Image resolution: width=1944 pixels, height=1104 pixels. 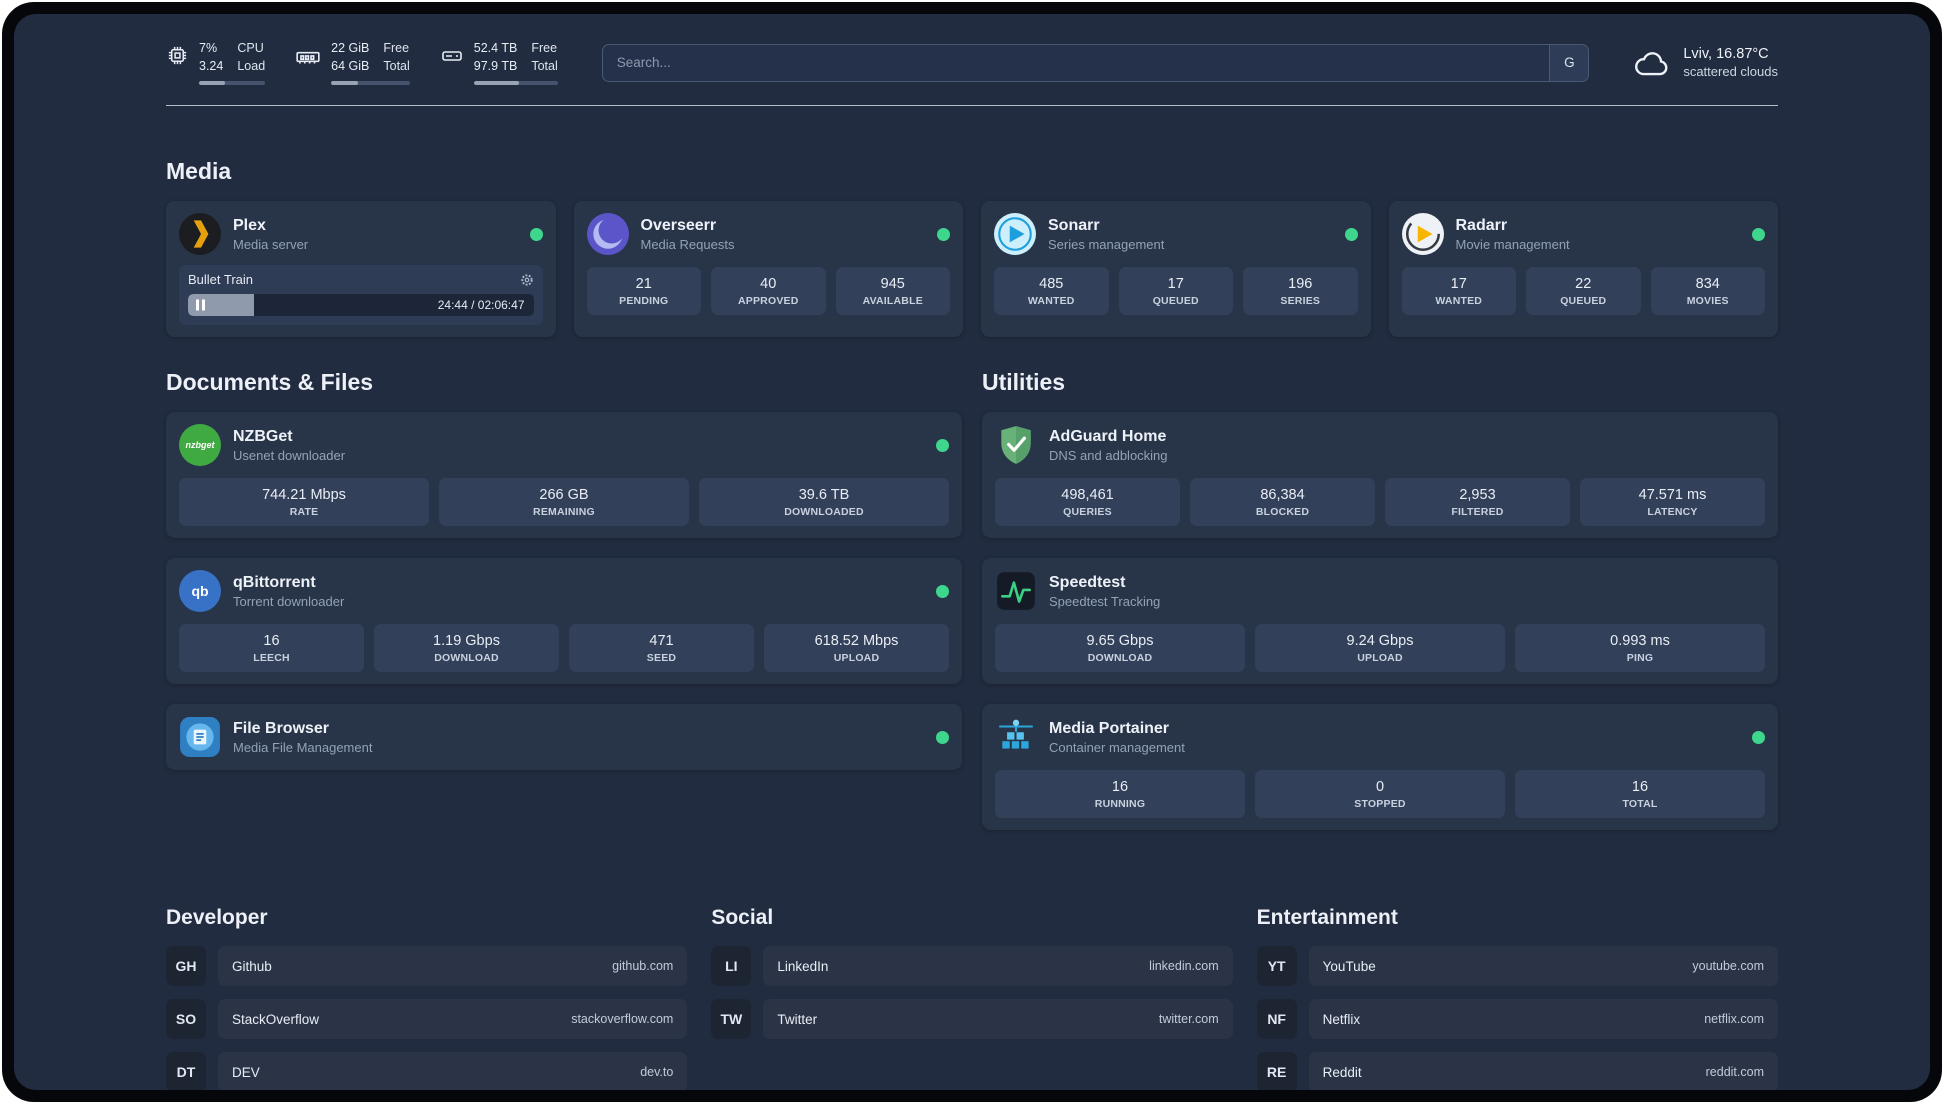 I want to click on stat-label: QUERIES, so click(x=1087, y=512).